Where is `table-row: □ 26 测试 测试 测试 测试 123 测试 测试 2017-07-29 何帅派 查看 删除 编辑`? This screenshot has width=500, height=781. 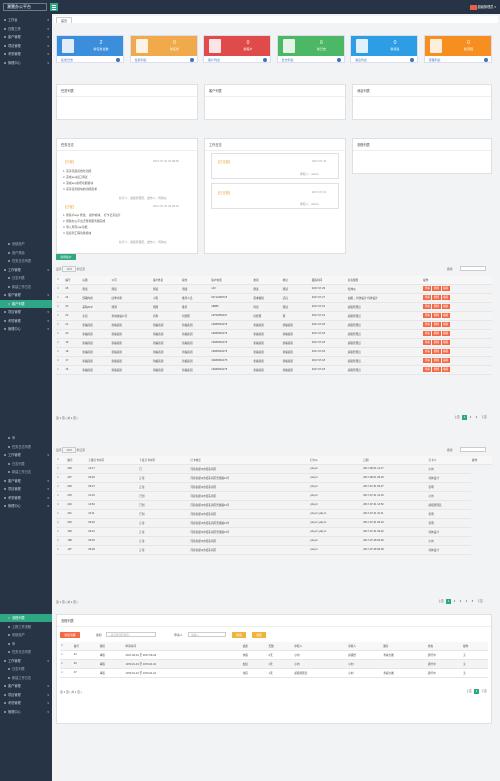 table-row: □ 26 测试 测试 测试 测试 123 测试 测试 2017-07-29 何帅派 查看 删除 编辑 is located at coordinates (274, 289).